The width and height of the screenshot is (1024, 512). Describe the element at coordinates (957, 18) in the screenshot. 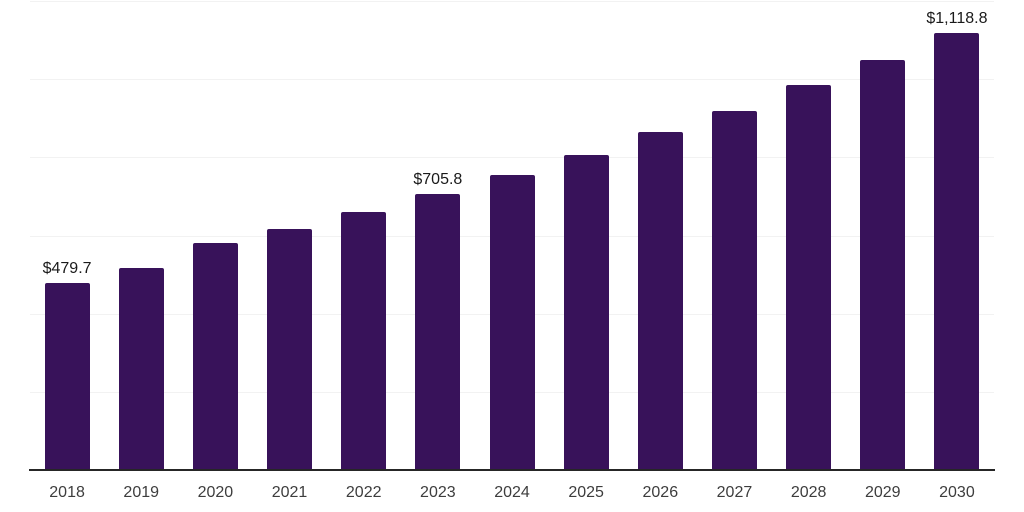

I see `bar-value-label-2030: $1,118.8` at that location.